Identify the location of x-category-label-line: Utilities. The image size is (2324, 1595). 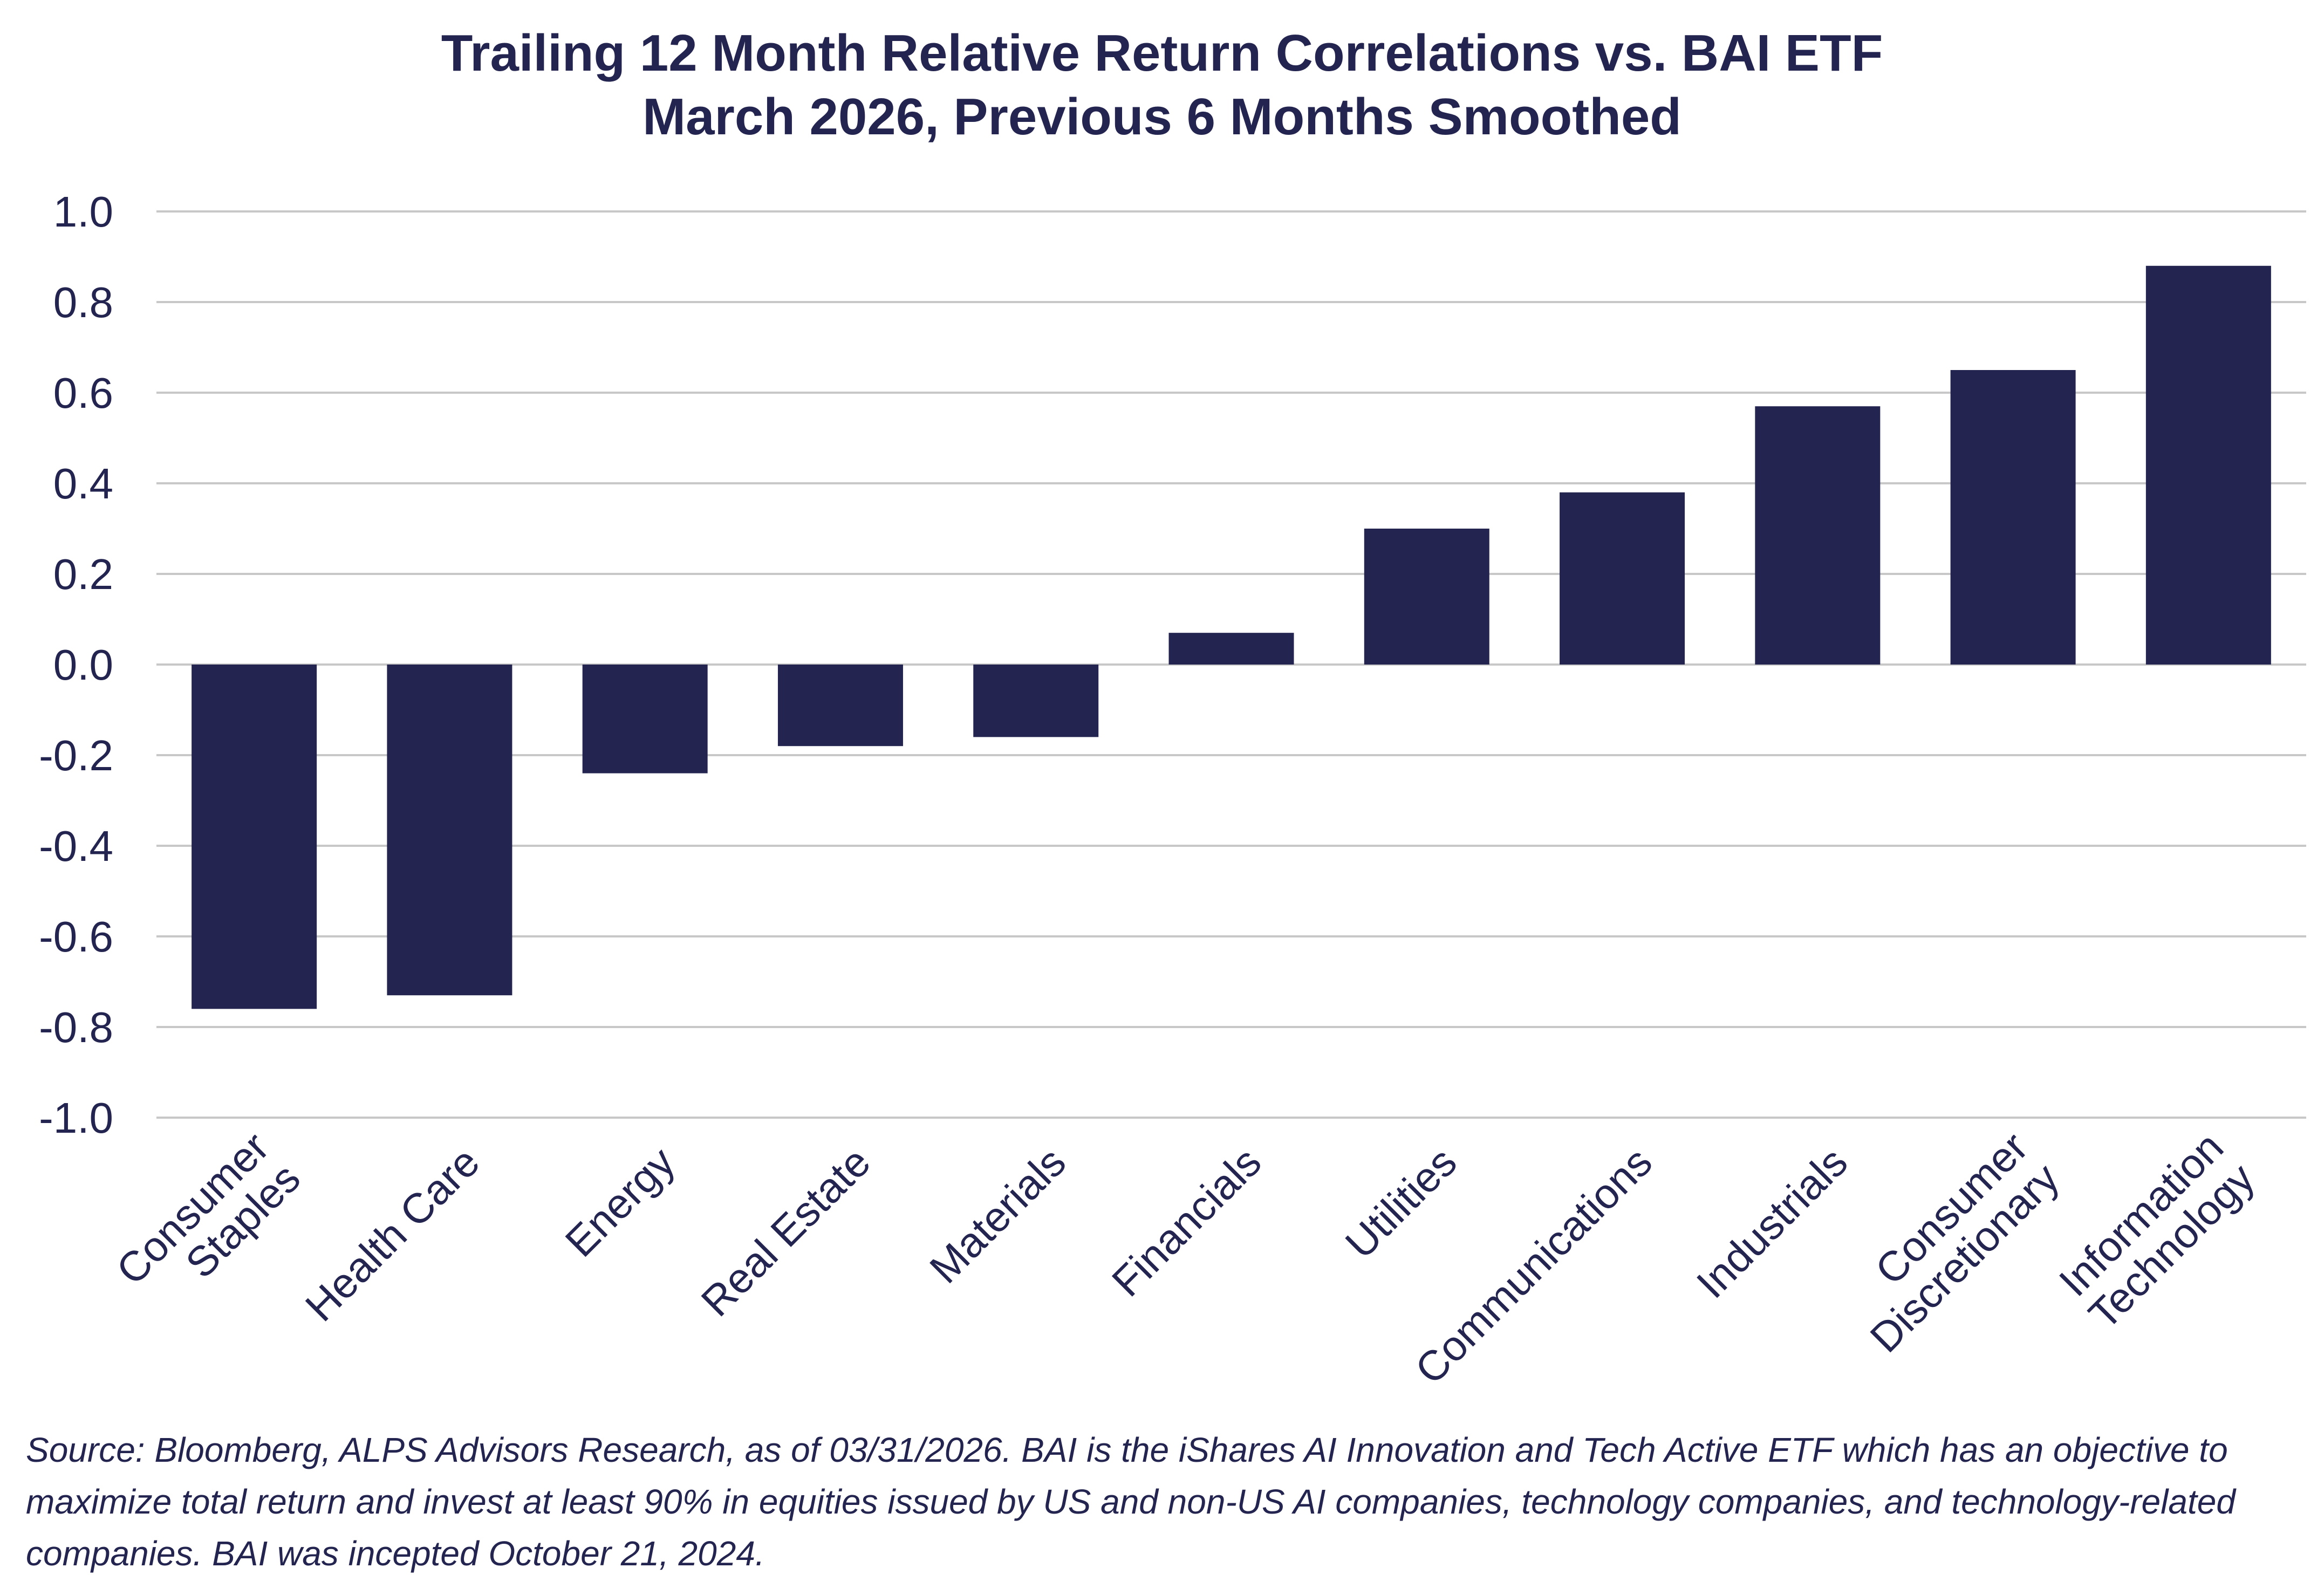
(1401, 1203).